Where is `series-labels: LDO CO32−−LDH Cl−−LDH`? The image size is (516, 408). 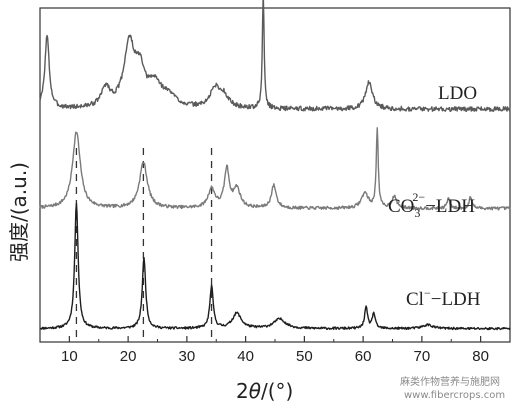 series-labels: LDO CO32−−LDH Cl−−LDH is located at coordinates (434, 196).